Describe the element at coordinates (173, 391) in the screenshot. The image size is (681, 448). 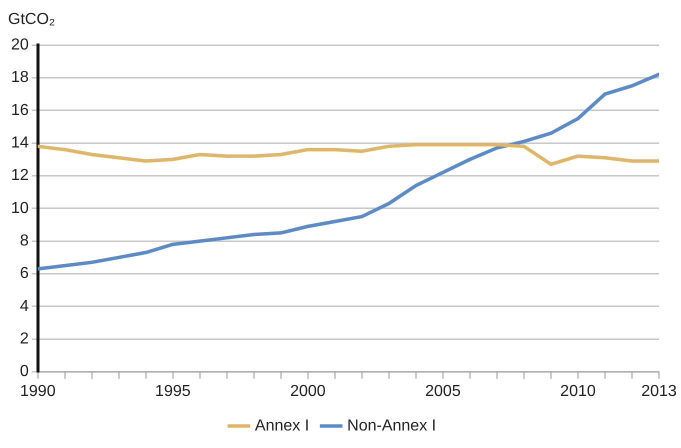
I see `x-tick-label: 1995` at that location.